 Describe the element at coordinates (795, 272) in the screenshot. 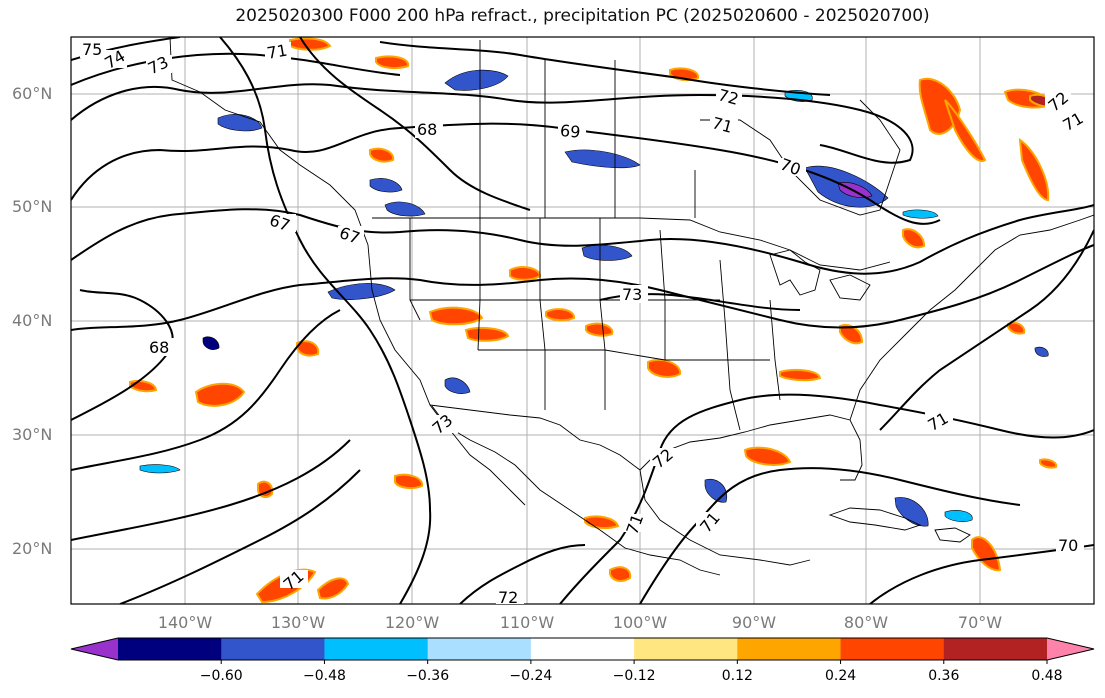

I see `great-lakes` at that location.